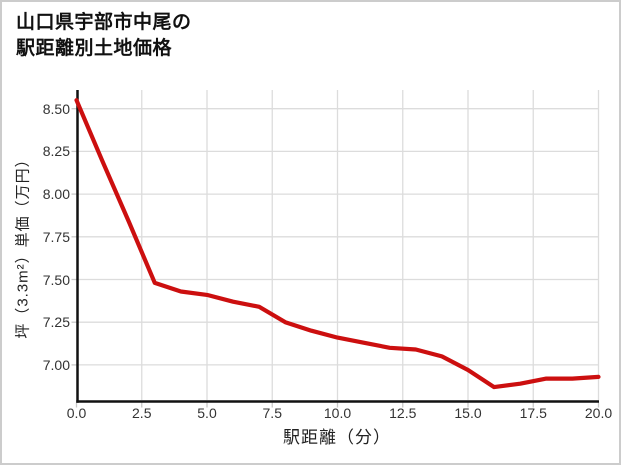 The height and width of the screenshot is (465, 621). I want to click on x-tick-label: 20.0, so click(598, 413).